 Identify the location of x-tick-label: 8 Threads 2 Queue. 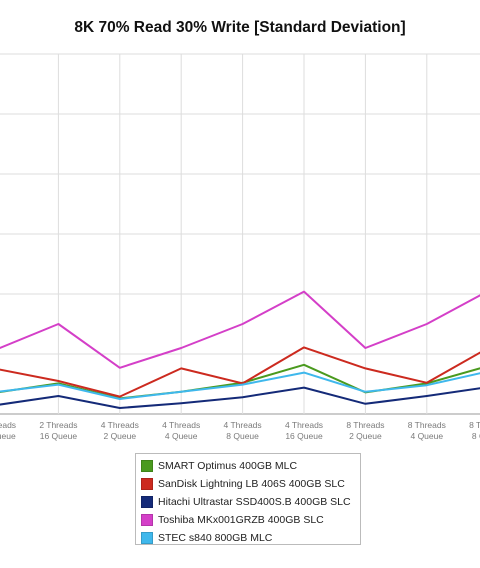
(365, 430).